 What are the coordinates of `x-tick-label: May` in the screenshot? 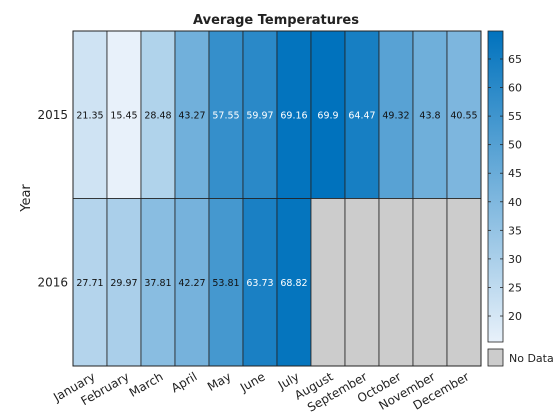 It's located at (219, 381).